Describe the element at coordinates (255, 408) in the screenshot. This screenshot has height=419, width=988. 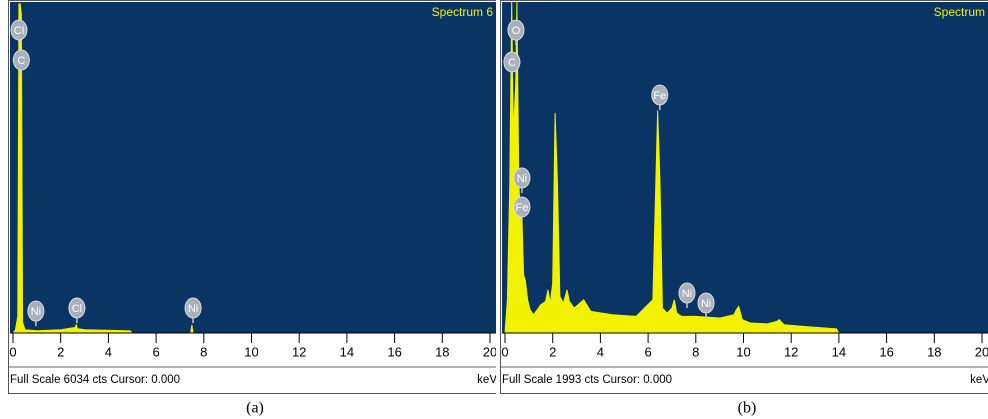
I see `panel-caption: (a)` at that location.